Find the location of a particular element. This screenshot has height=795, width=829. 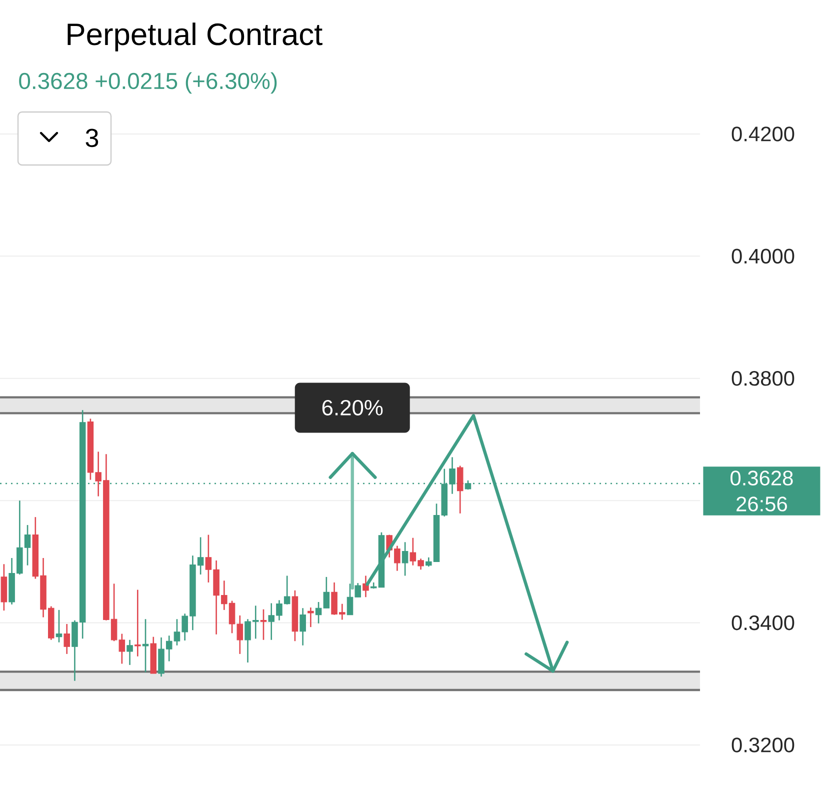

chart-title: Perpetual Contract is located at coordinates (195, 37).